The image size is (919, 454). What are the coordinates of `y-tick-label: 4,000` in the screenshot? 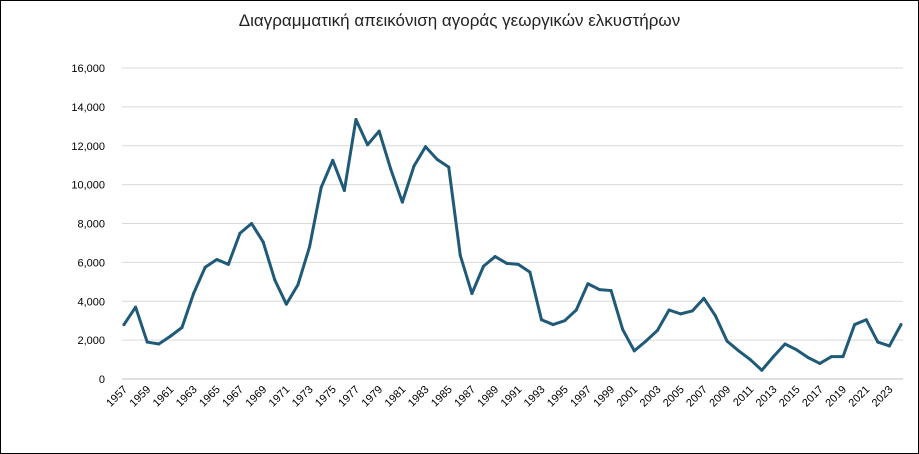 It's located at (91, 302).